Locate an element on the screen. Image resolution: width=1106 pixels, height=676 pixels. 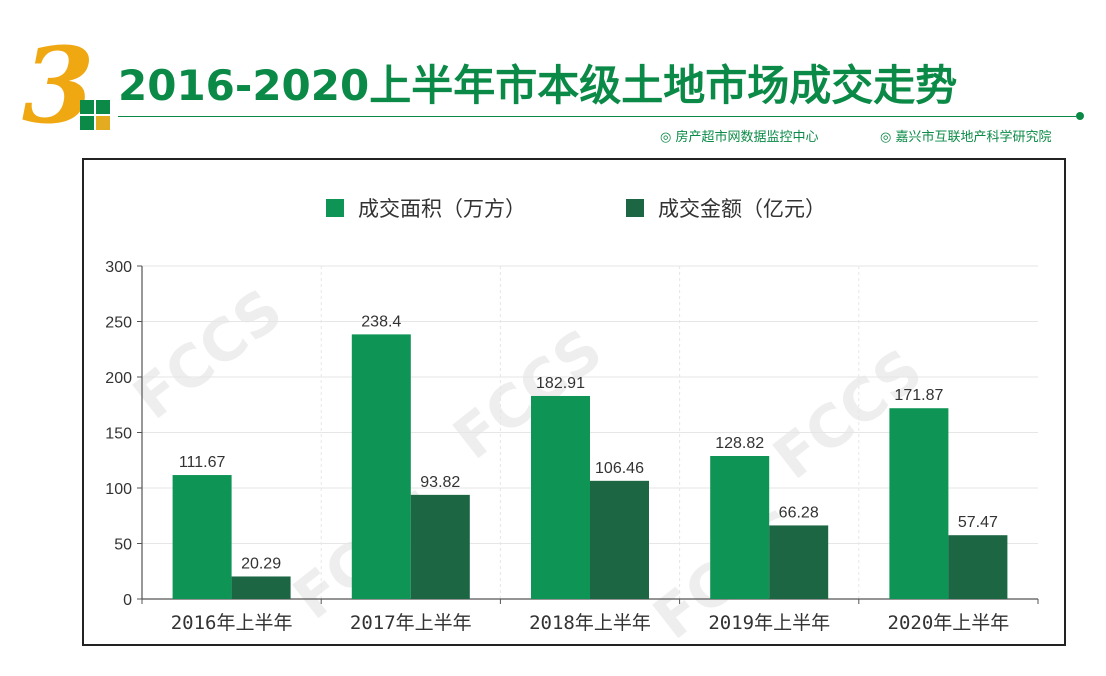
data-label: 20.29 is located at coordinates (261, 563).